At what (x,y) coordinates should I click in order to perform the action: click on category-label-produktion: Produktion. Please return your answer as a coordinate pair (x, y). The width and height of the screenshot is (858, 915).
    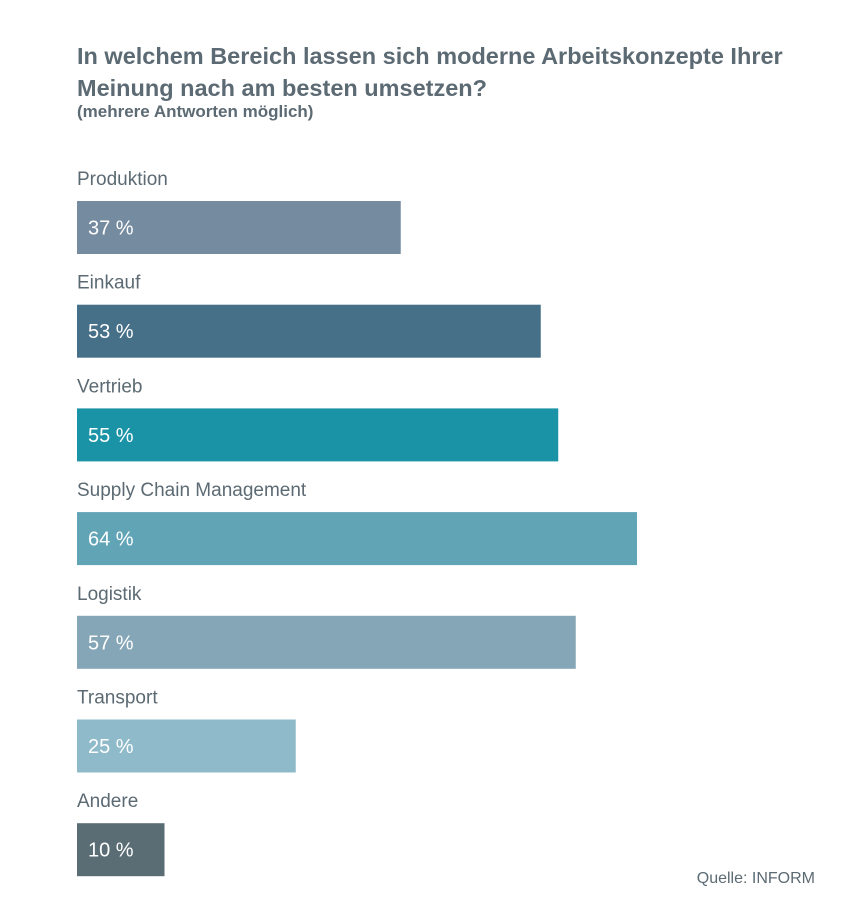
    Looking at the image, I should click on (122, 179).